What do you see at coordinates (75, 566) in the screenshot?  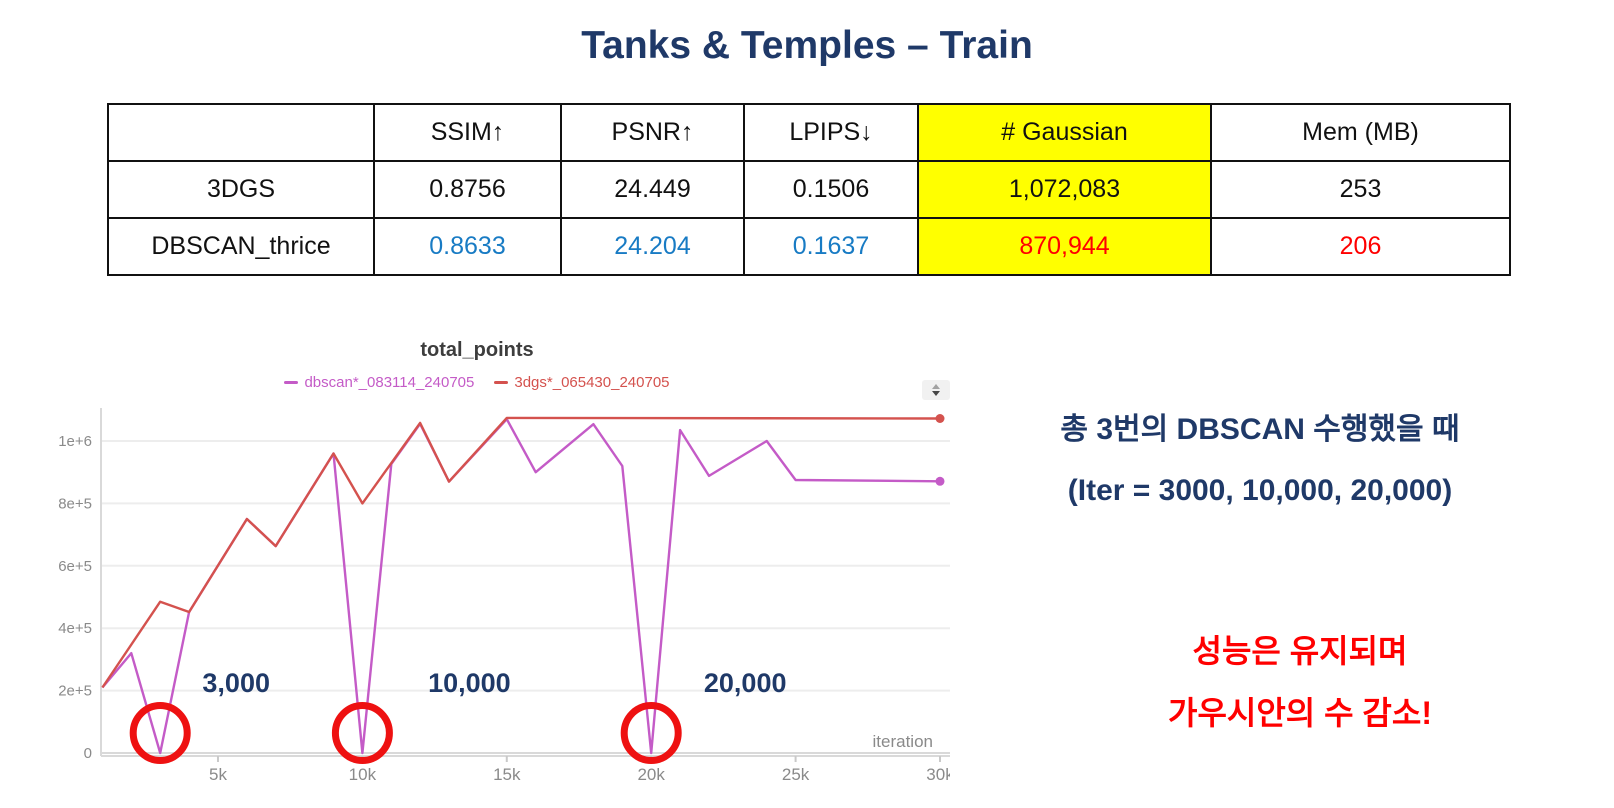 I see `y-tick-label: 6e+5` at bounding box center [75, 566].